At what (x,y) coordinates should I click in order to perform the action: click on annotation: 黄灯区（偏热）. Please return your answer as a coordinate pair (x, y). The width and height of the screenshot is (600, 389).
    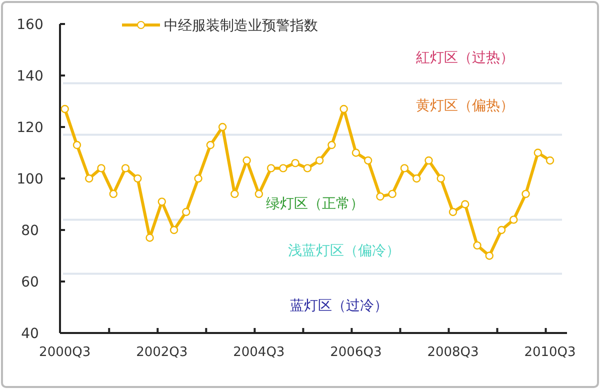
    Looking at the image, I should click on (465, 106).